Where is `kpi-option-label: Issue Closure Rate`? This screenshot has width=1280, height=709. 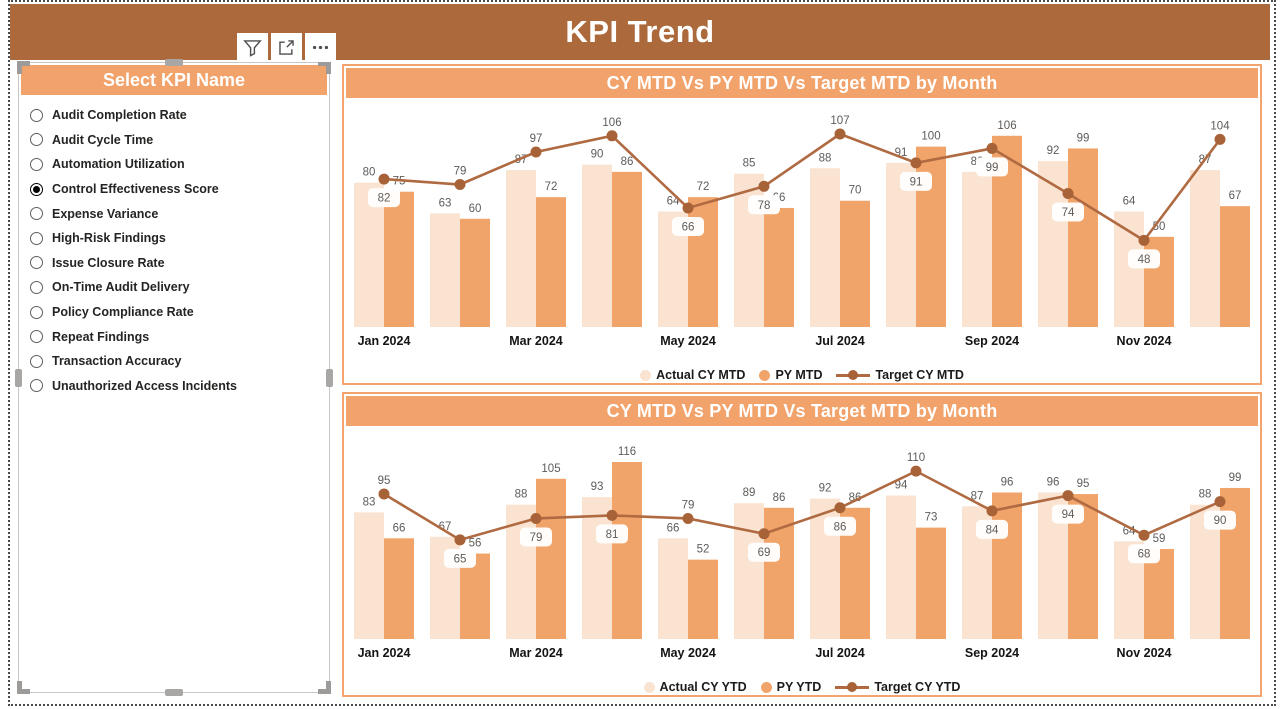 kpi-option-label: Issue Closure Rate is located at coordinates (108, 262).